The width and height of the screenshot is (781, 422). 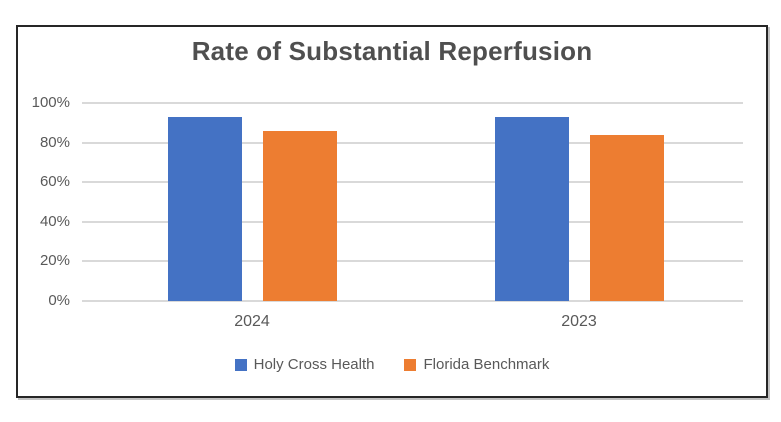 What do you see at coordinates (410, 364) in the screenshot?
I see `legend-swatch-florida-benchmark` at bounding box center [410, 364].